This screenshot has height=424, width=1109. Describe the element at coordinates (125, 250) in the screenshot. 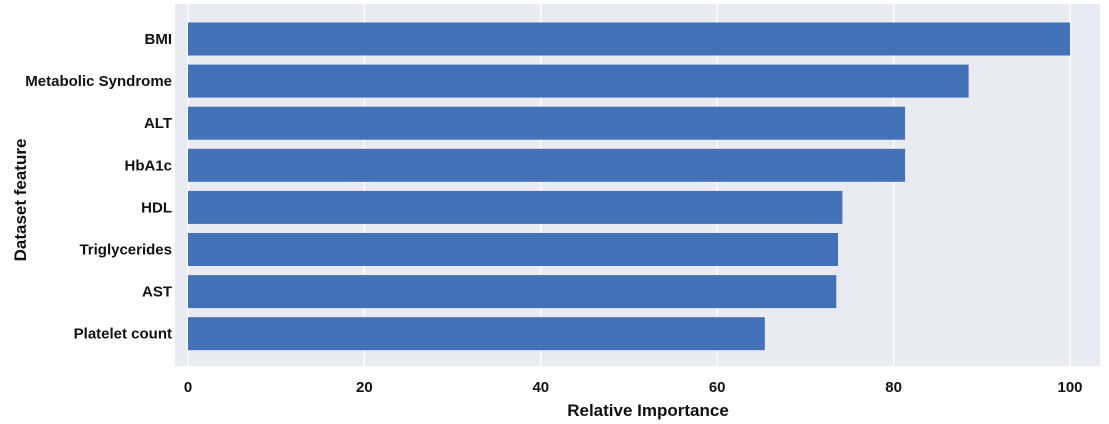

I see `category-label-triglycerides: Triglycerides` at that location.